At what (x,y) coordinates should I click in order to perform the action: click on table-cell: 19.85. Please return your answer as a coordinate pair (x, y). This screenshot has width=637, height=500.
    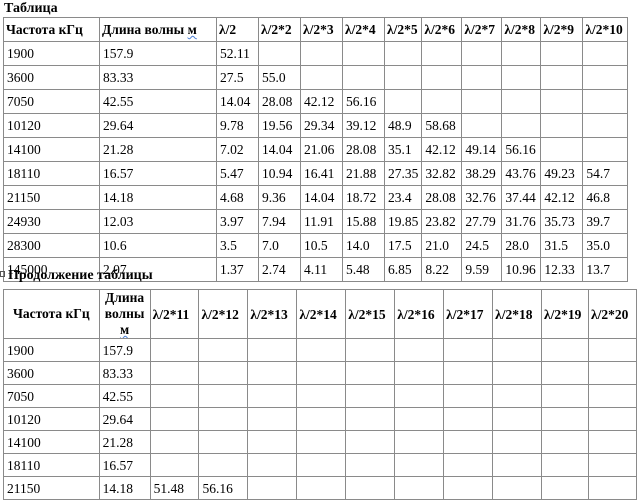
    Looking at the image, I should click on (403, 221).